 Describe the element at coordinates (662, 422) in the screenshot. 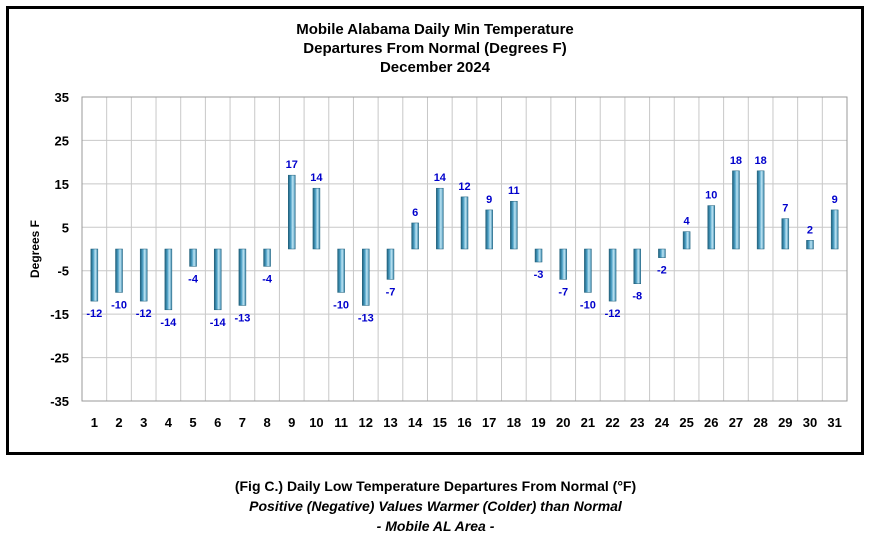

I see `x-tick-label: 24` at that location.